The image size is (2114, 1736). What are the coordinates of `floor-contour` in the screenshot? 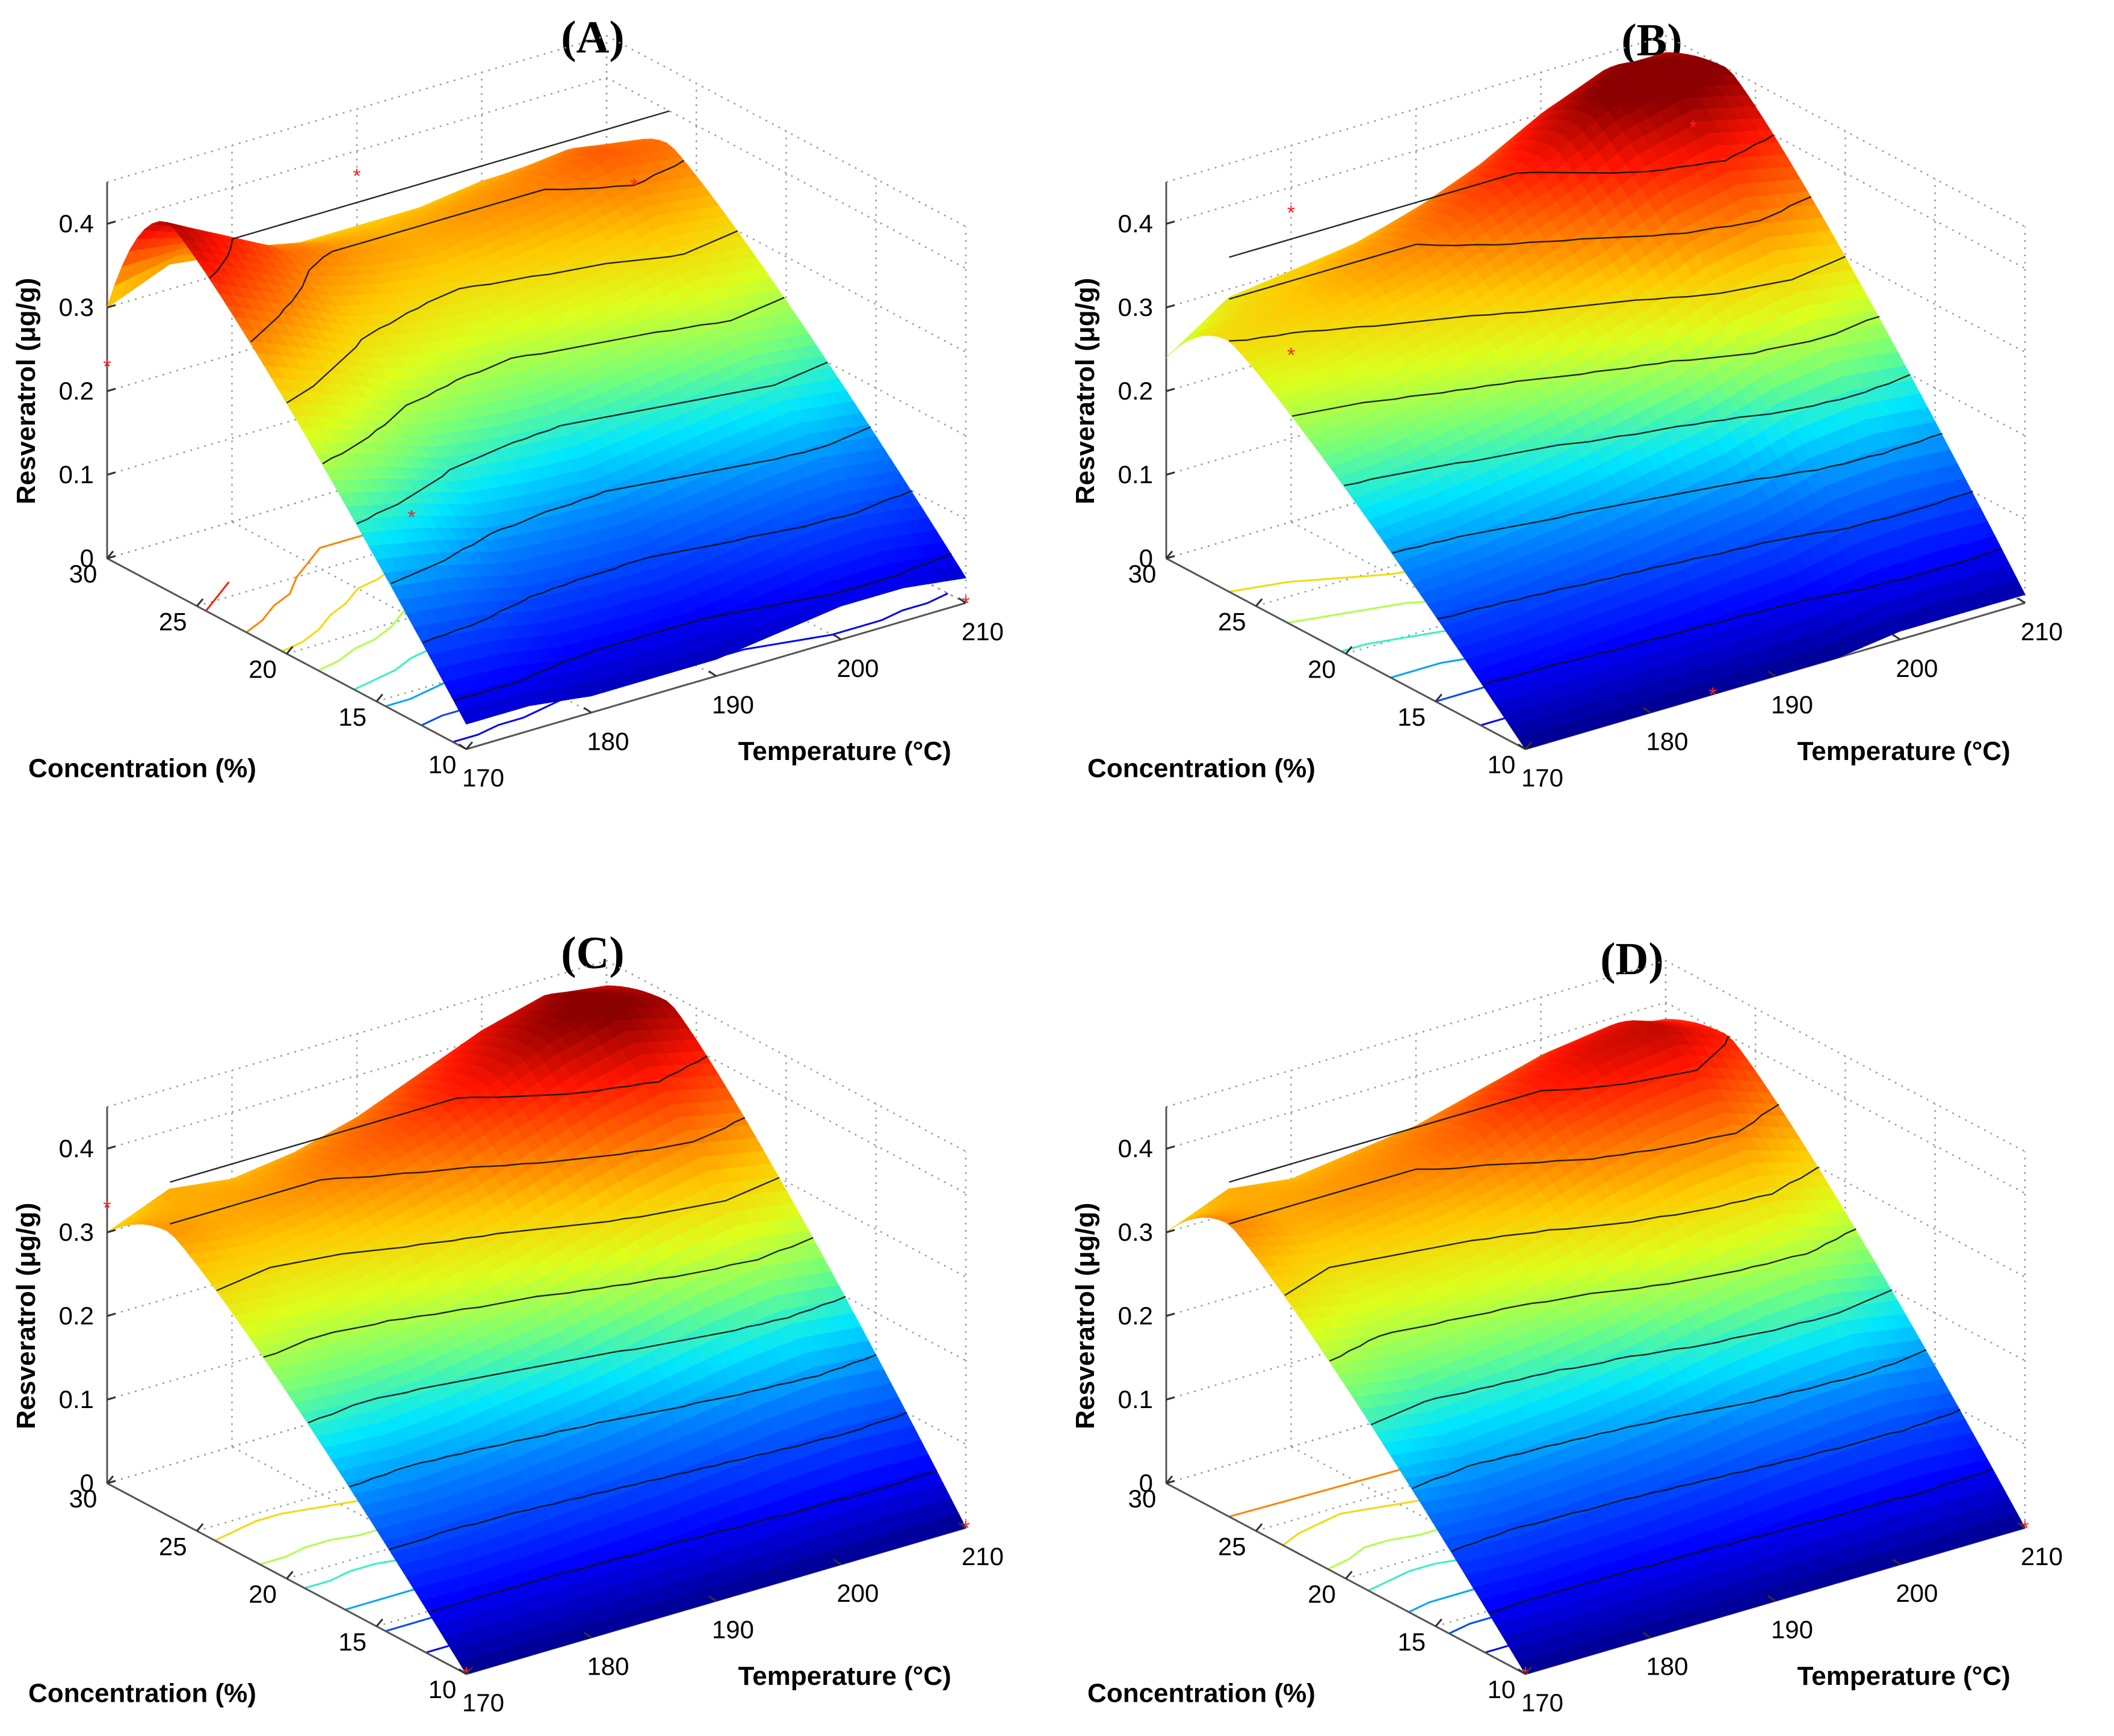 It's located at (217, 596).